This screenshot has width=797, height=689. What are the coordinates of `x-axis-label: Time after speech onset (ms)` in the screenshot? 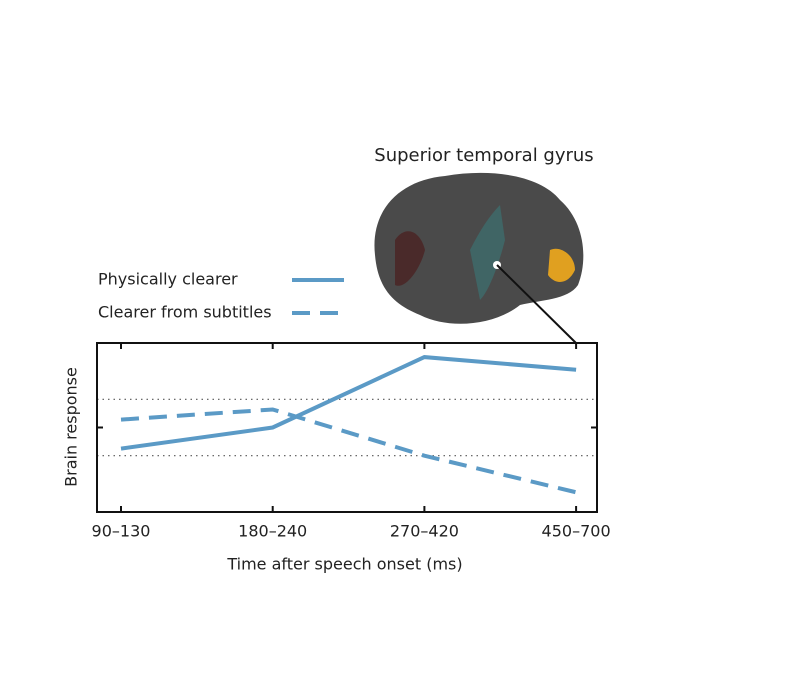 It's located at (344, 564).